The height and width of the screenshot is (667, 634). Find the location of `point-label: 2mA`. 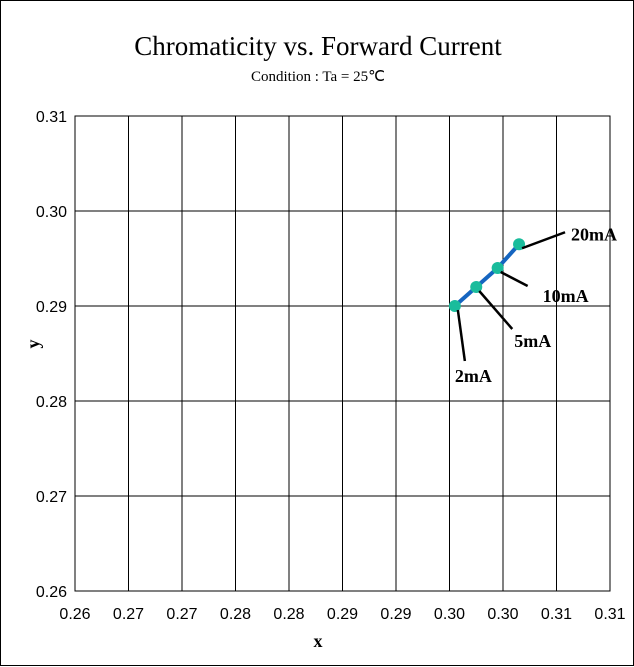

point-label: 2mA is located at coordinates (473, 376).